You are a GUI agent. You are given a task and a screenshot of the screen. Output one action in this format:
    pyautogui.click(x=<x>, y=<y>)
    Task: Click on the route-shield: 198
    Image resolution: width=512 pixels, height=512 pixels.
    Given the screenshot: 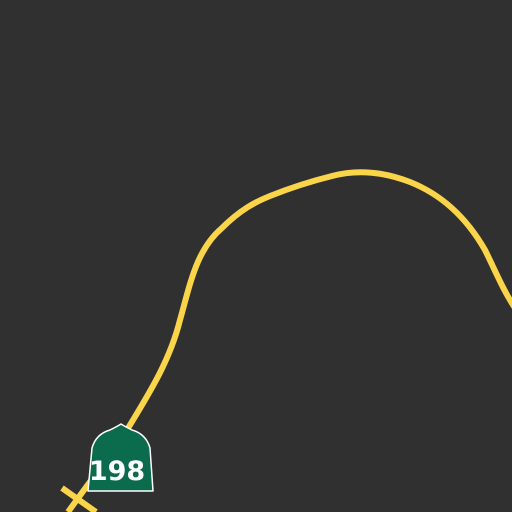 What is the action you would take?
    pyautogui.click(x=120, y=457)
    